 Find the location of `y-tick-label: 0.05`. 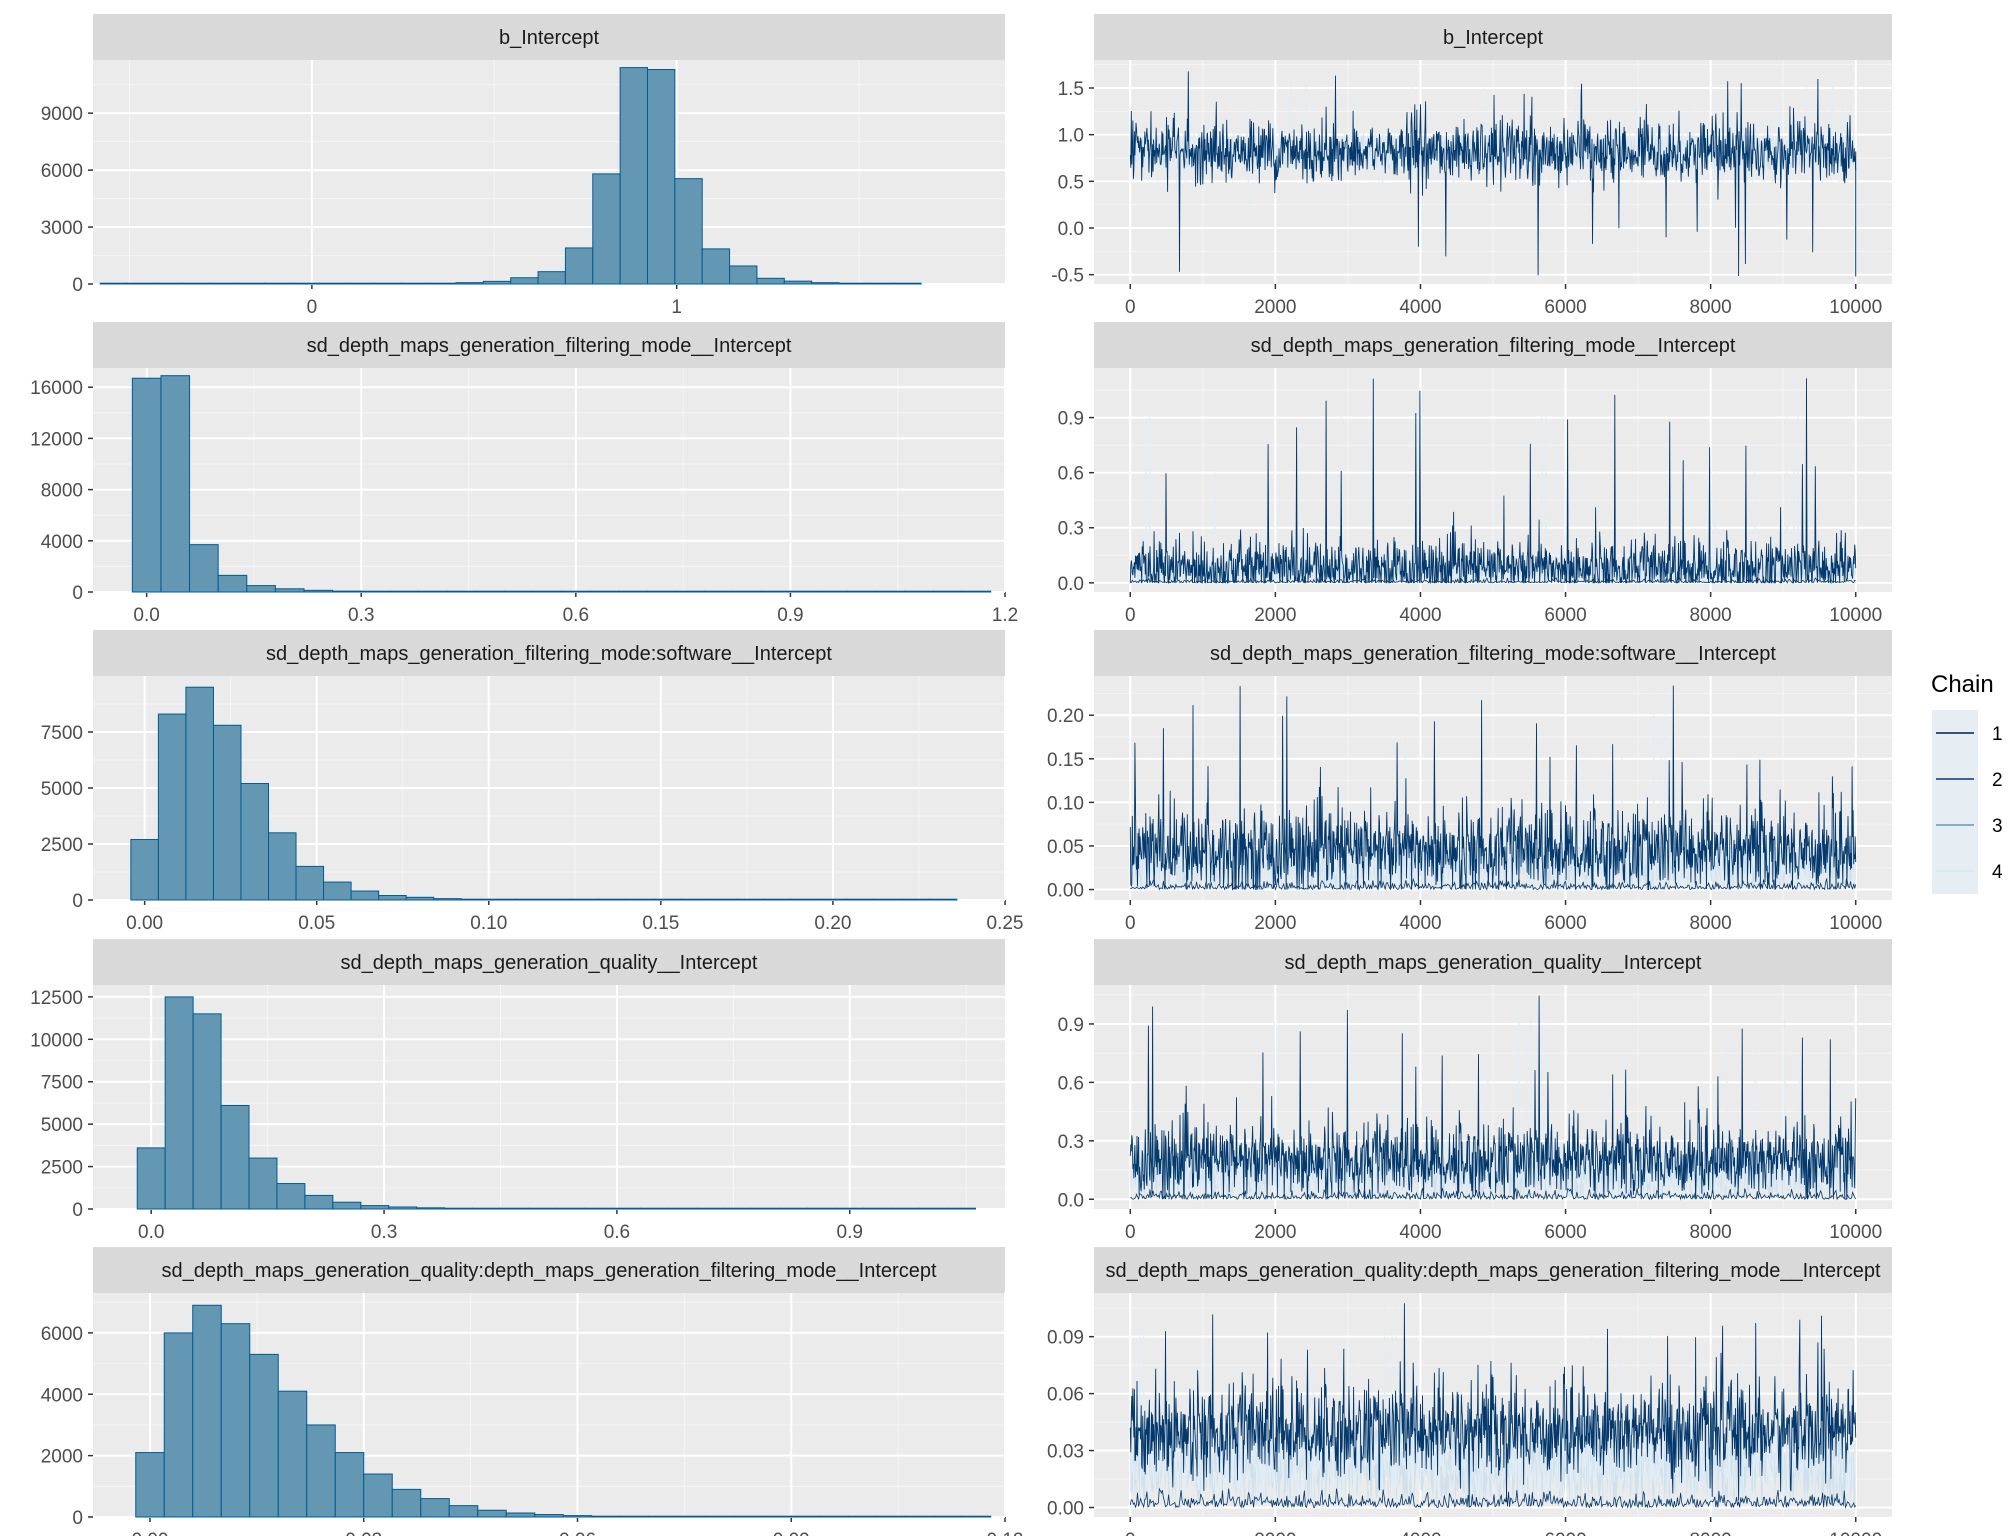

y-tick-label: 0.05 is located at coordinates (1065, 847).